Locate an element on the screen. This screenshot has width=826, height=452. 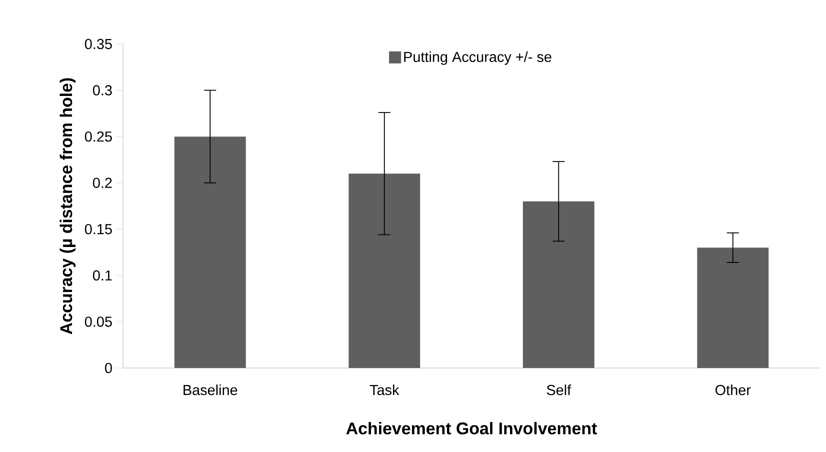
x-tick-label: Task is located at coordinates (385, 390).